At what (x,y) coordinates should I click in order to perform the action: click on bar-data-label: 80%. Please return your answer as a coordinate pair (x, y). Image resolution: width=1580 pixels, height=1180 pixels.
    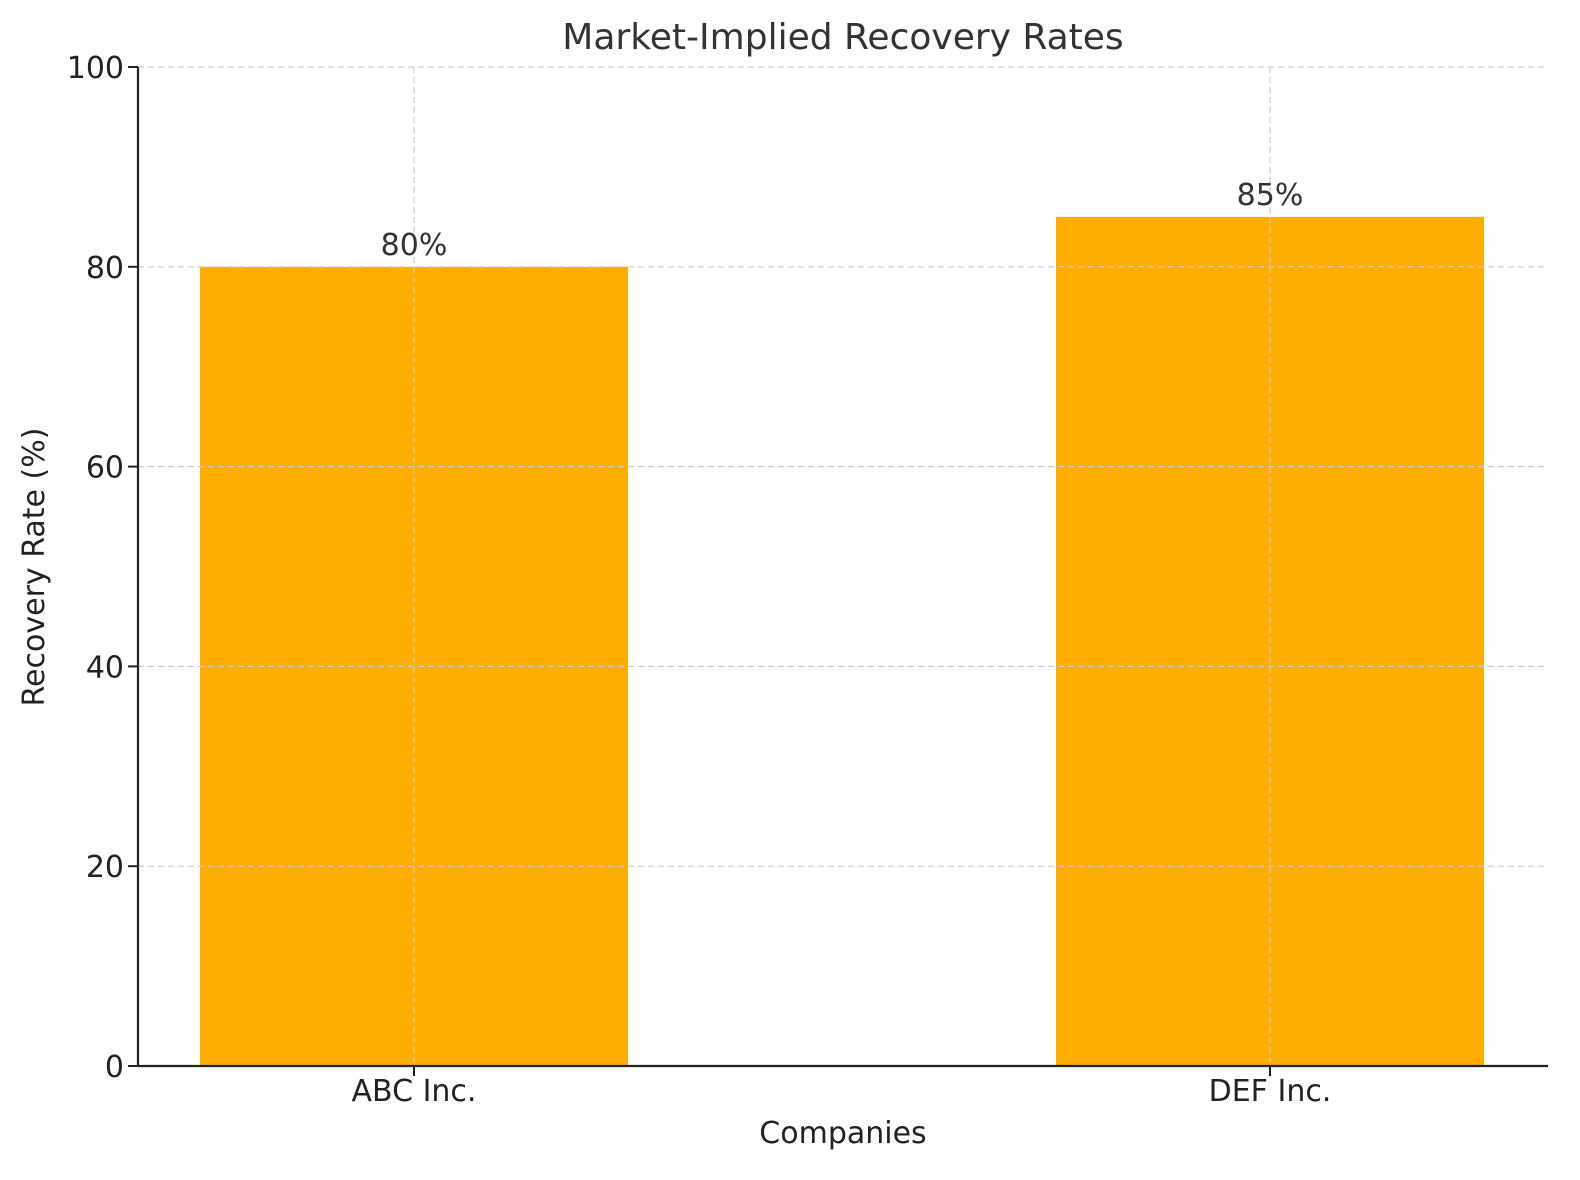
    Looking at the image, I should click on (414, 245).